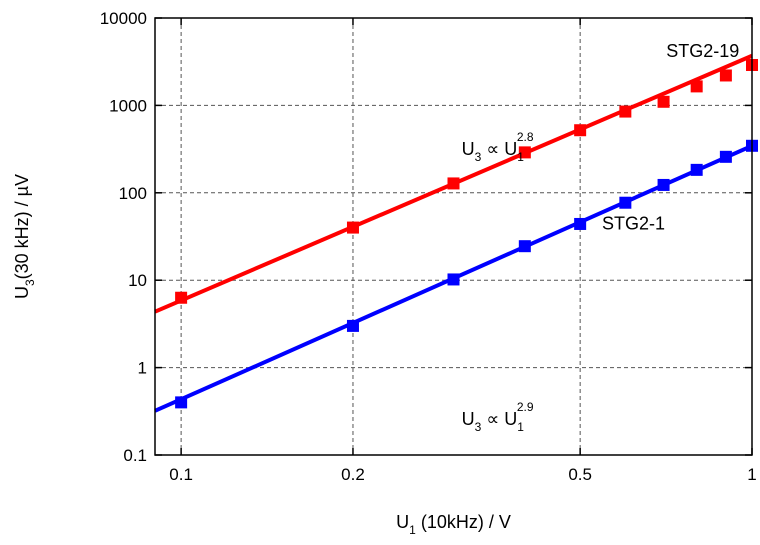 The image size is (760, 545). What do you see at coordinates (478, 427) in the screenshot?
I see `relation-bottom-lhs-sub: 3` at bounding box center [478, 427].